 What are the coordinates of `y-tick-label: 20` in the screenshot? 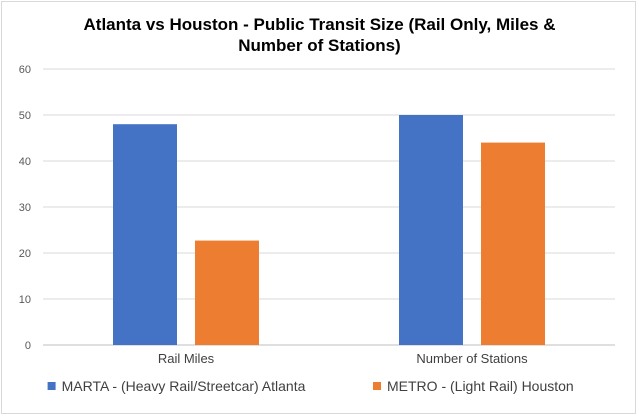 It's located at (25, 254).